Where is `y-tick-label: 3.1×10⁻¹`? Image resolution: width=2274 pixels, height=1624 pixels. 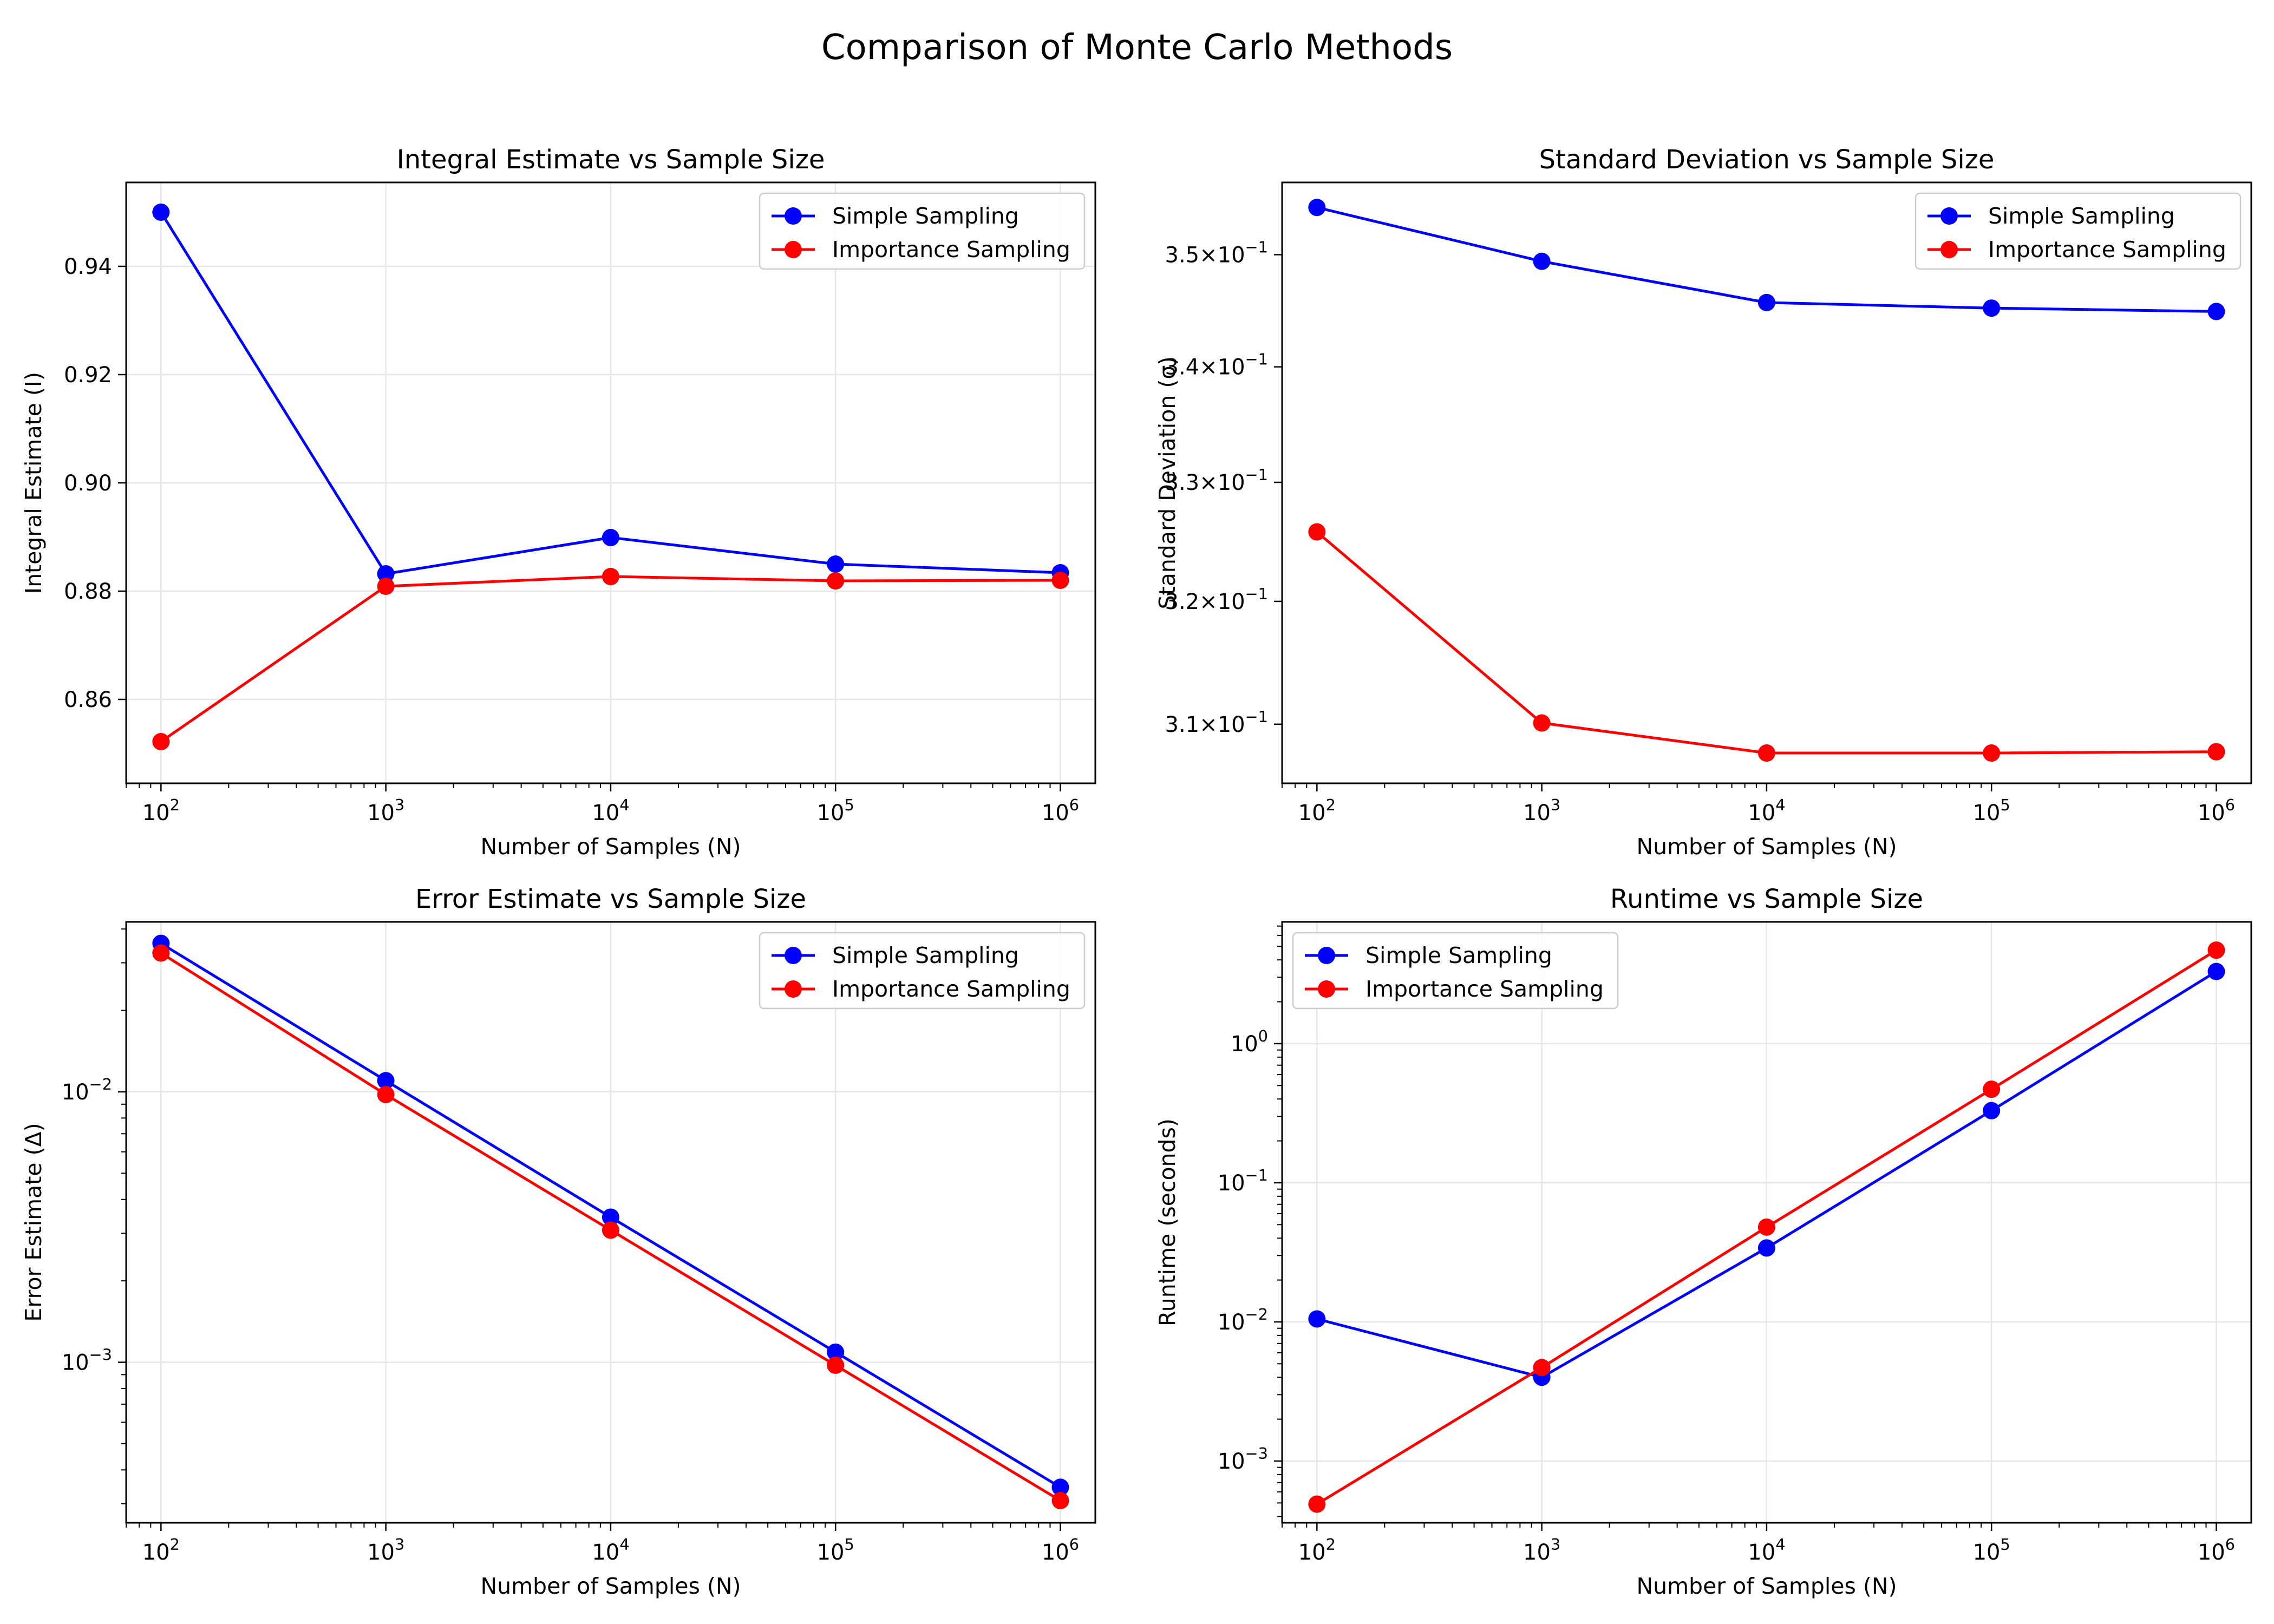
y-tick-label: 3.1×10⁻¹ is located at coordinates (1217, 722).